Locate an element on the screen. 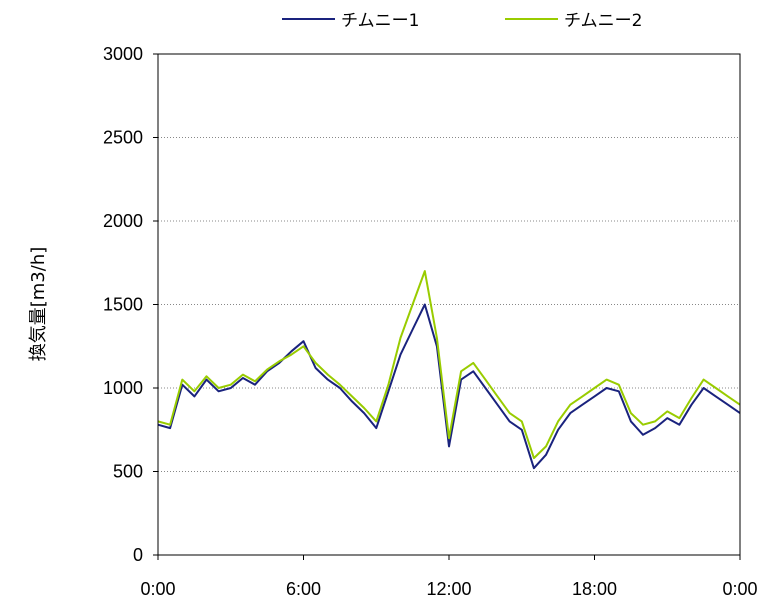 The image size is (760, 602). legend: チムニー1 チムニー2 is located at coordinates (462, 21).